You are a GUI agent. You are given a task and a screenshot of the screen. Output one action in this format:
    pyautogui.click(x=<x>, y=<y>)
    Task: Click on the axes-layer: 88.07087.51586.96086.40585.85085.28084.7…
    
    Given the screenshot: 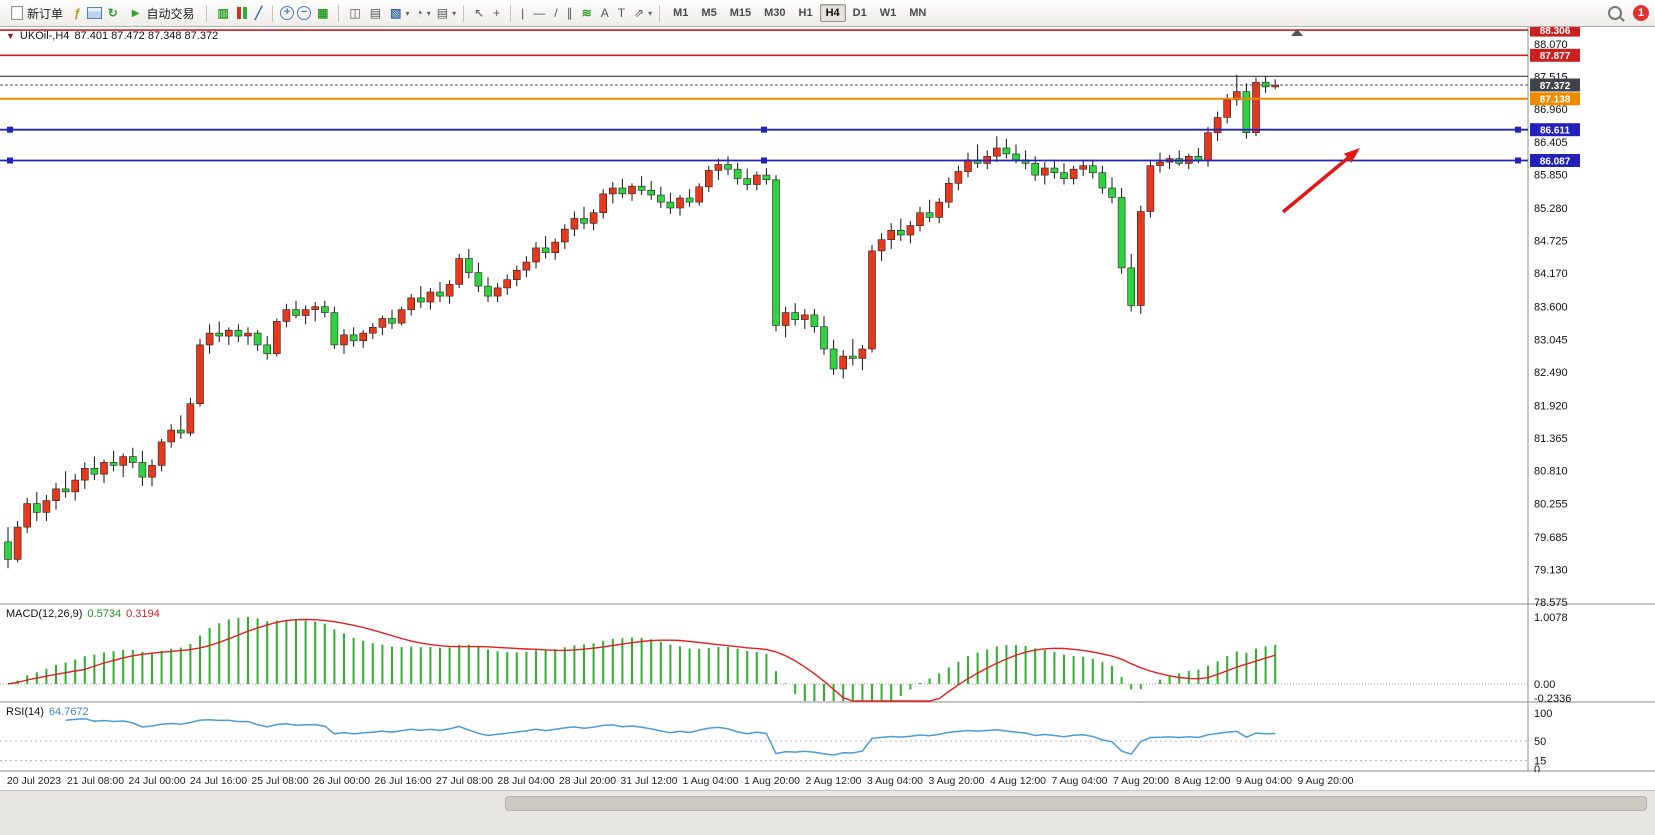 What is the action you would take?
    pyautogui.click(x=1555, y=399)
    